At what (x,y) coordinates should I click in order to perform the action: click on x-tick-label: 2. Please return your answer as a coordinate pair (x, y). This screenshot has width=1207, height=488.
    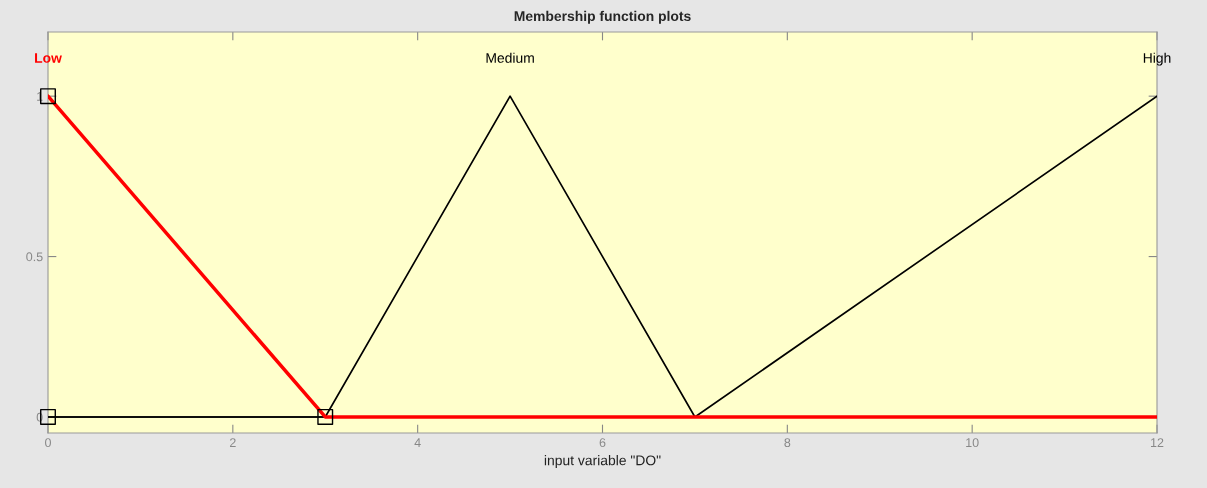
    Looking at the image, I should click on (232, 442).